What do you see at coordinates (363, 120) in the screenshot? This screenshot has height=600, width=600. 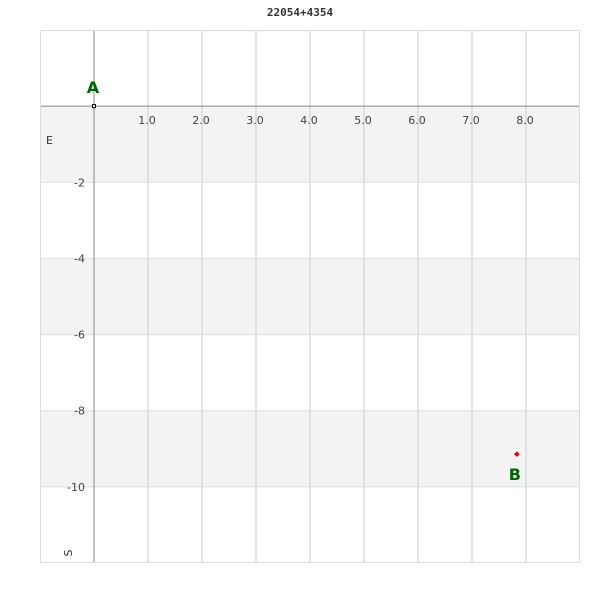 I see `x-tick-label: 5.0` at bounding box center [363, 120].